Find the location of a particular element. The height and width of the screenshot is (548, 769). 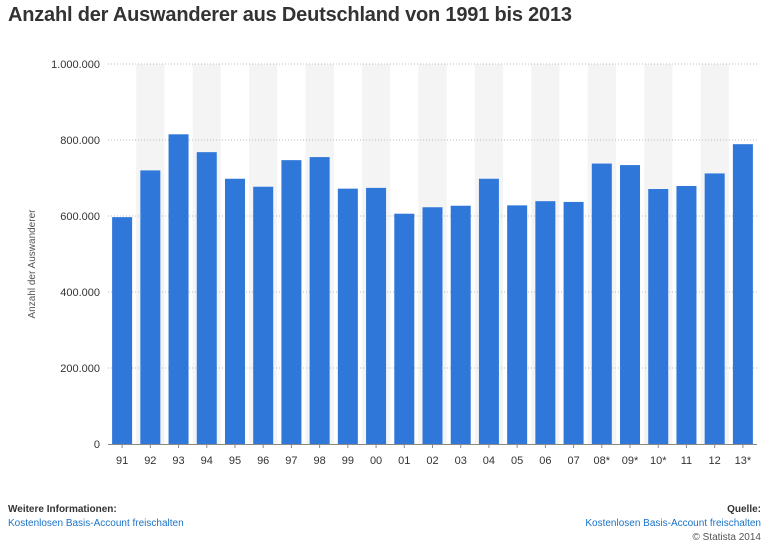

x-tick-label: 12 is located at coordinates (715, 461).